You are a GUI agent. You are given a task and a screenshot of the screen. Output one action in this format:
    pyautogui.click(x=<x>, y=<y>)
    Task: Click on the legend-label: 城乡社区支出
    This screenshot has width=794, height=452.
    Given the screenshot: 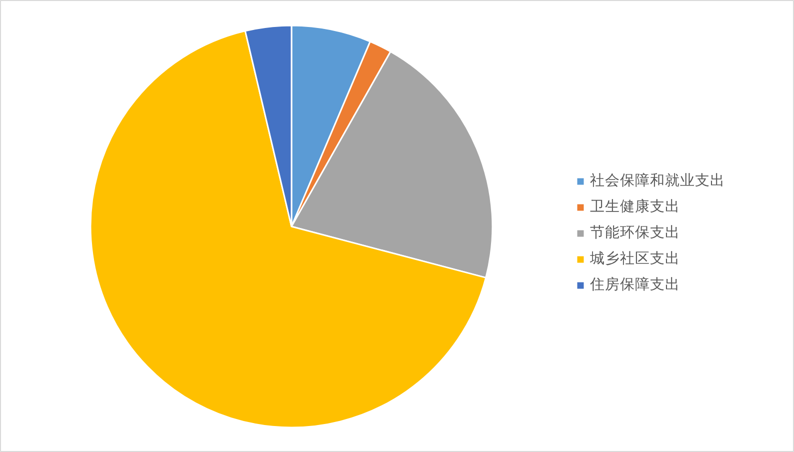 What is the action you would take?
    pyautogui.click(x=635, y=258)
    